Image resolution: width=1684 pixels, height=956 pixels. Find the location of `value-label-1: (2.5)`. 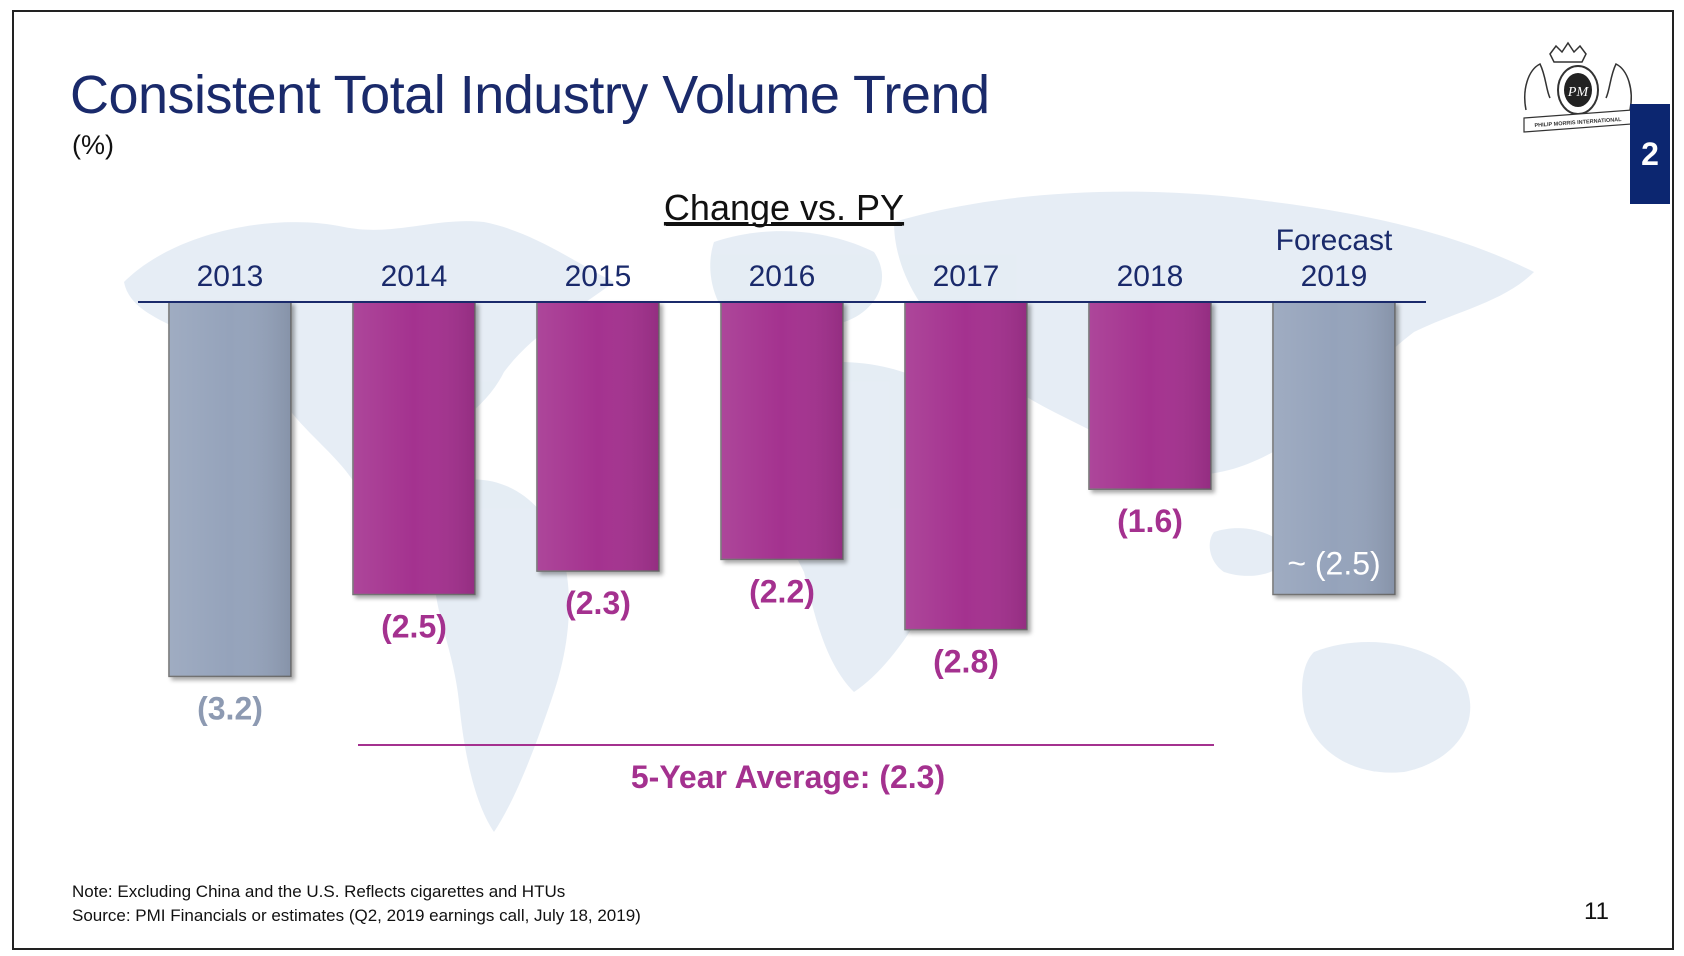

value-label-1: (2.5) is located at coordinates (414, 627).